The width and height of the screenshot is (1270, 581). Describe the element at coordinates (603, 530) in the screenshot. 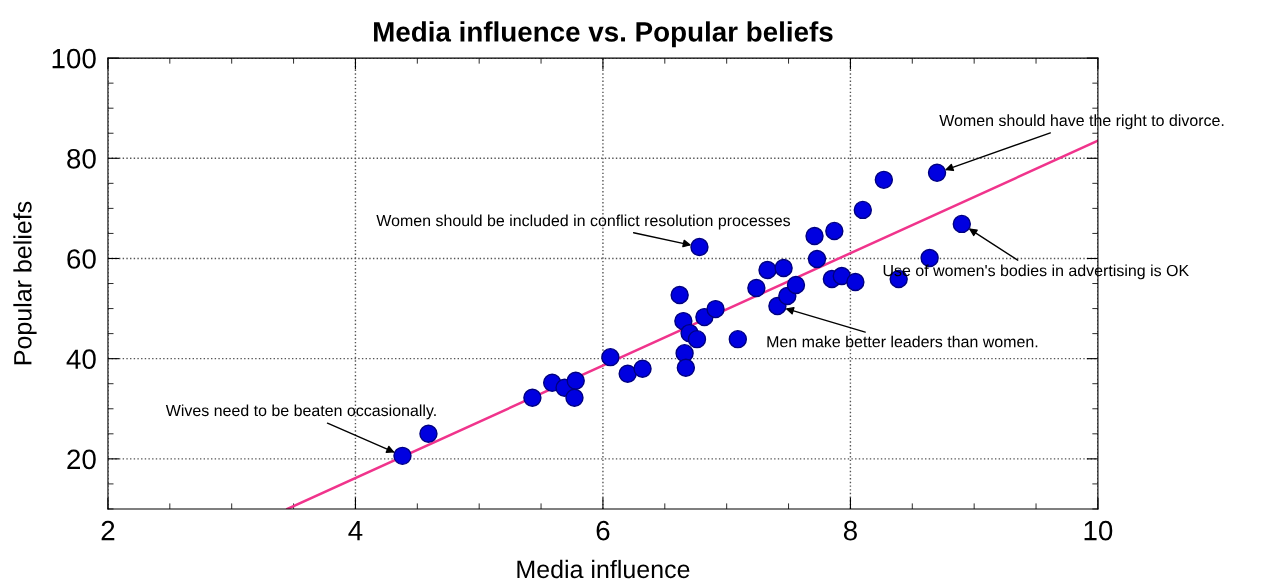

I see `x-tick-label: 6` at that location.